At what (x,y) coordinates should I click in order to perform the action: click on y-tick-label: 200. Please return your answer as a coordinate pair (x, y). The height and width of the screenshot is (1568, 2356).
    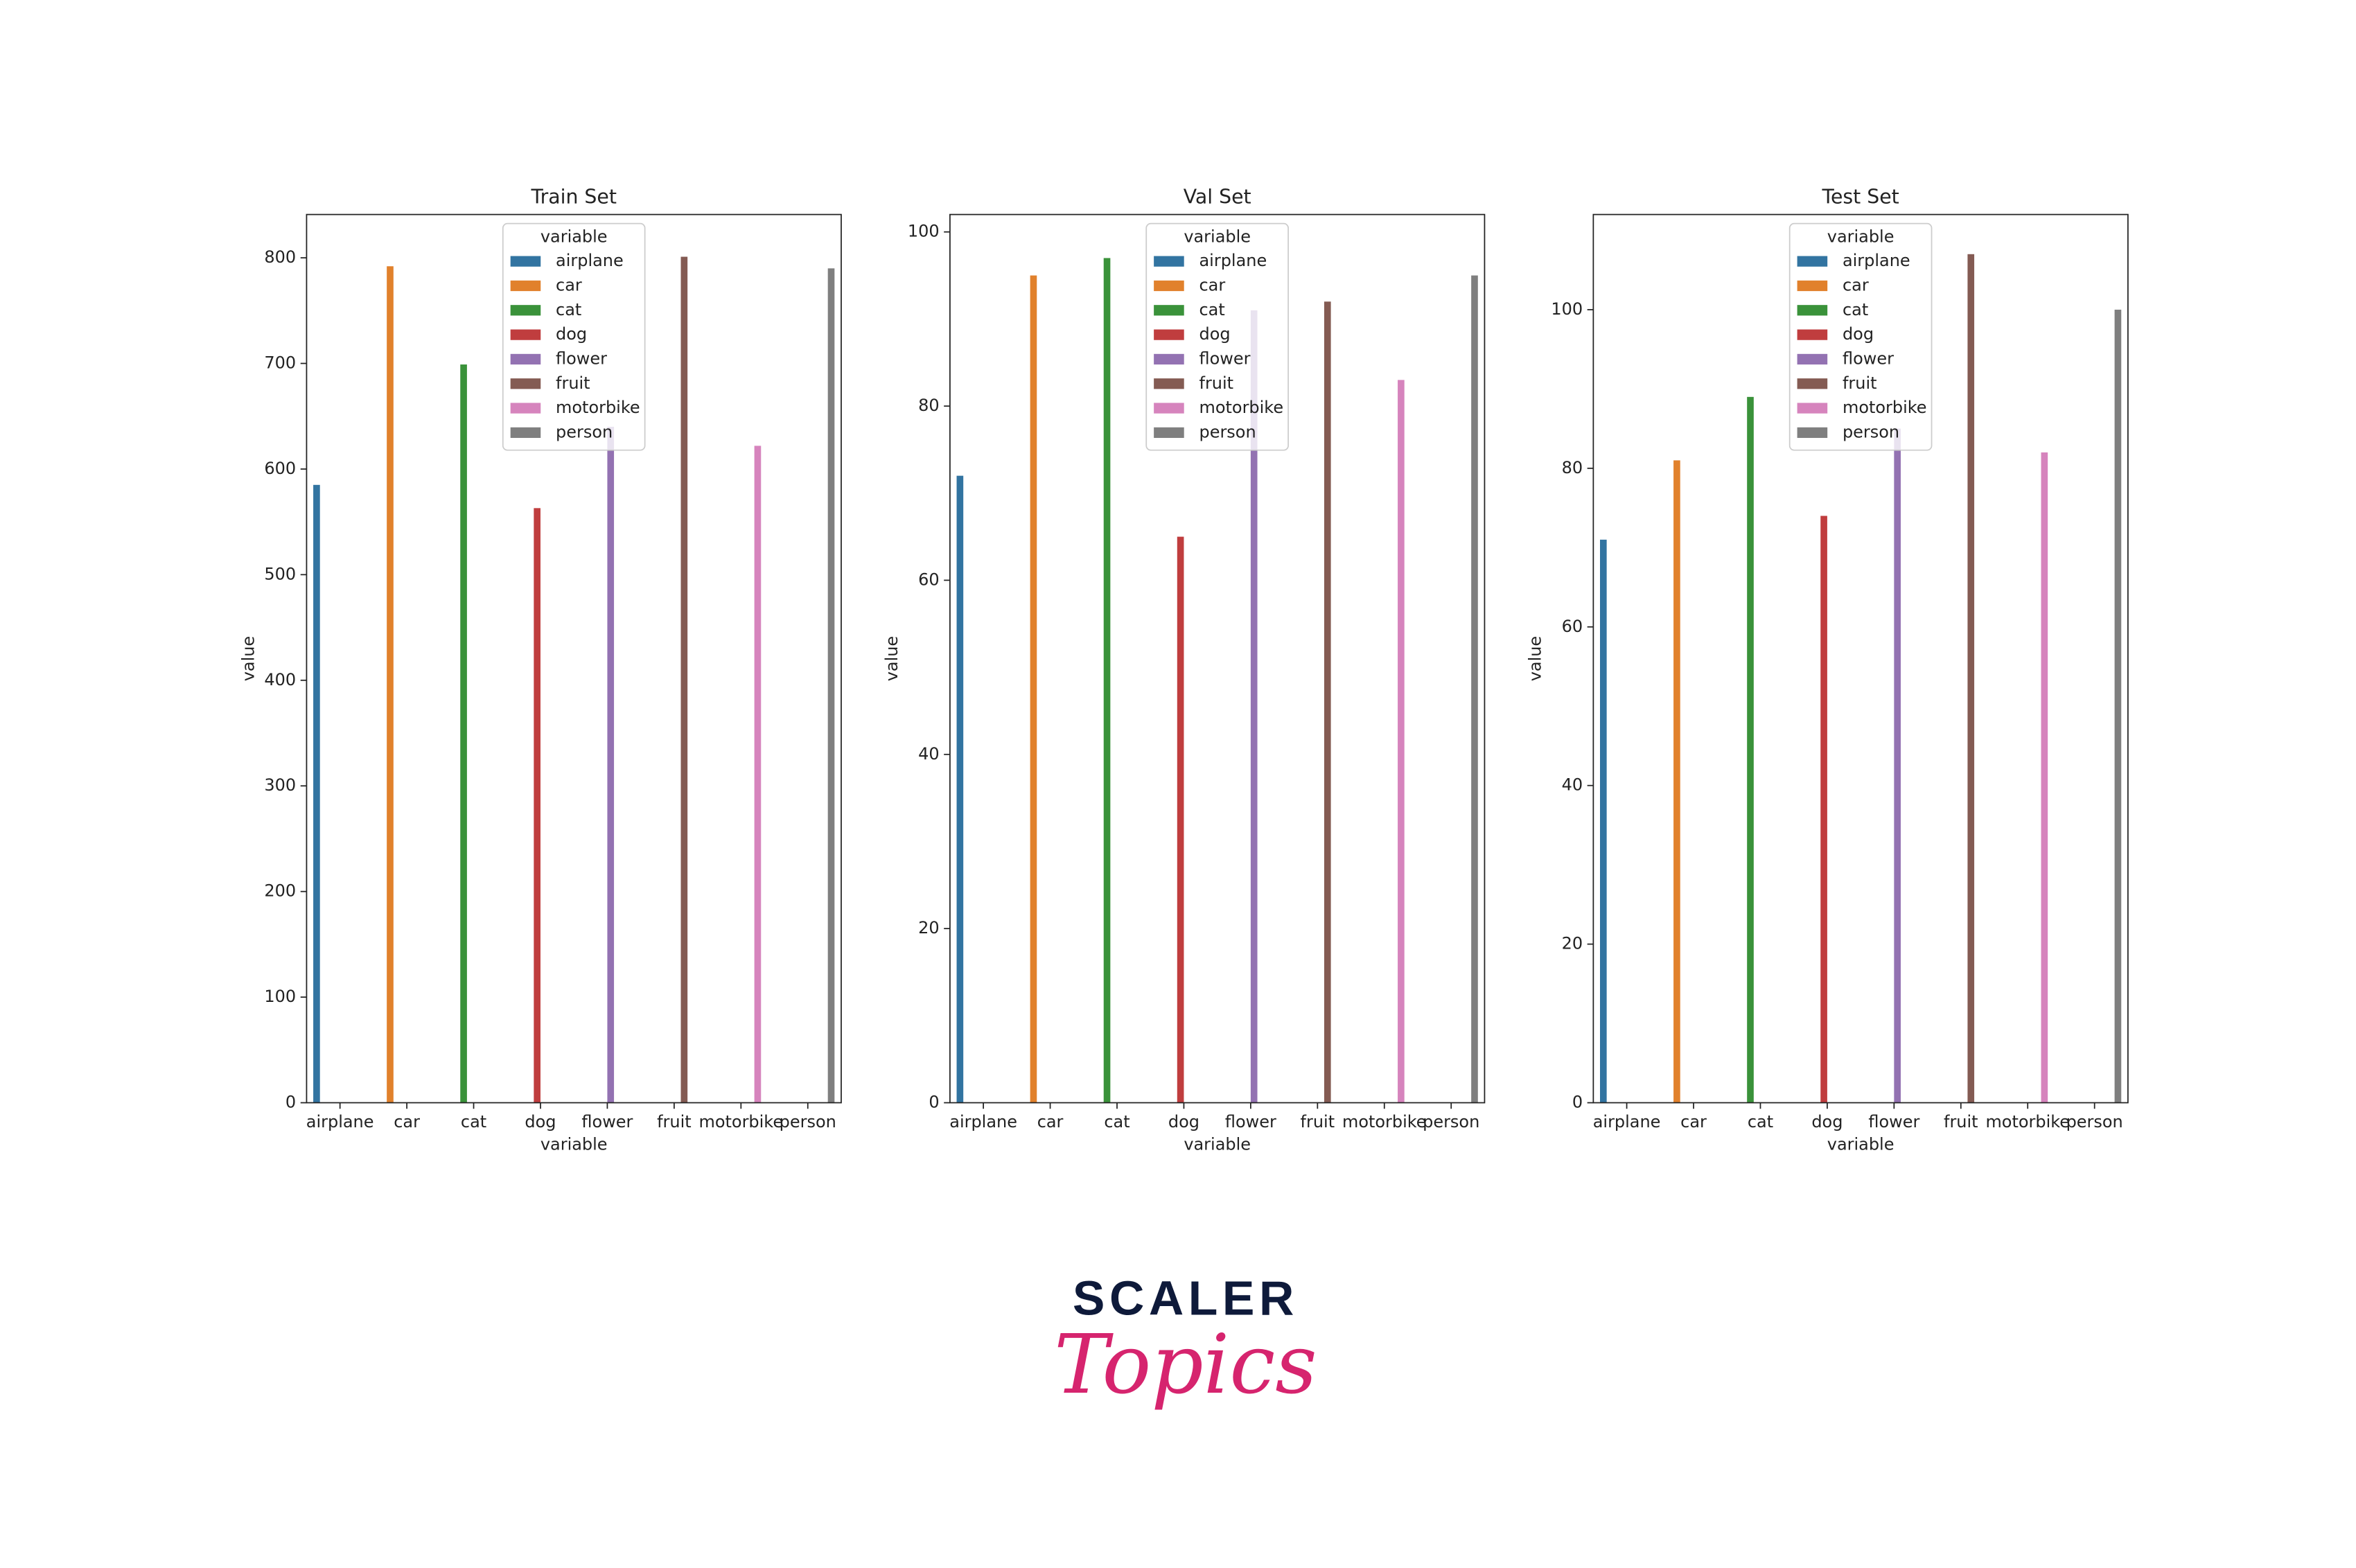
    Looking at the image, I should click on (280, 891).